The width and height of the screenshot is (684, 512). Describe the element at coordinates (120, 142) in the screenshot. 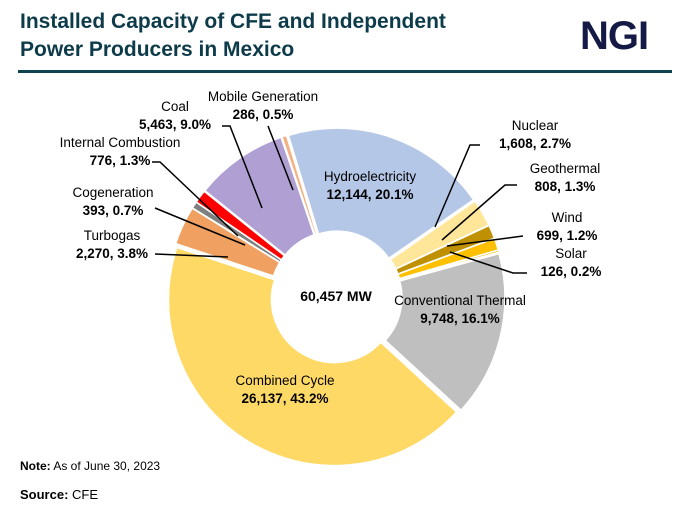

I see `label-name: Internal Combustion` at that location.